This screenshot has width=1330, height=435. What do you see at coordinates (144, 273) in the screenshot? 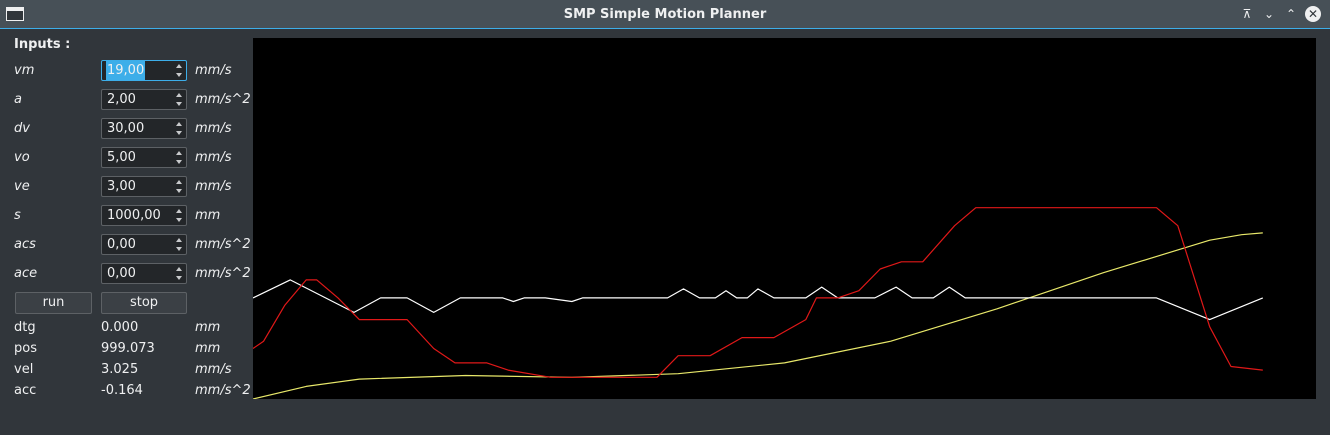
I see `ace-spinbox: 0,00` at bounding box center [144, 273].